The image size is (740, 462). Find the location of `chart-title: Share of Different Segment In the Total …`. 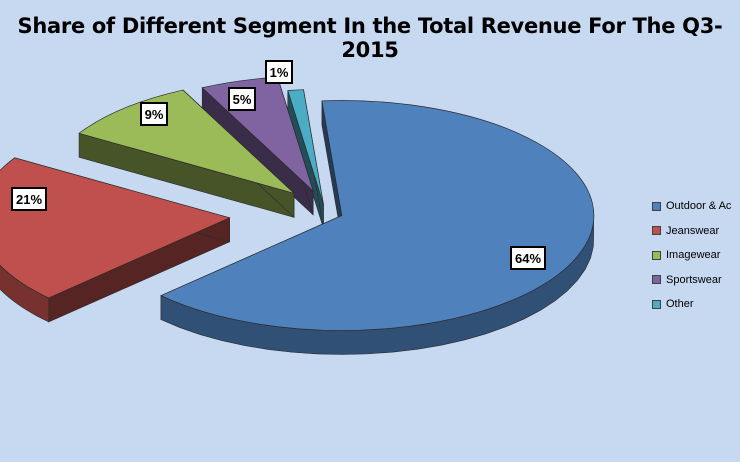

chart-title: Share of Different Segment In the Total … is located at coordinates (370, 38).